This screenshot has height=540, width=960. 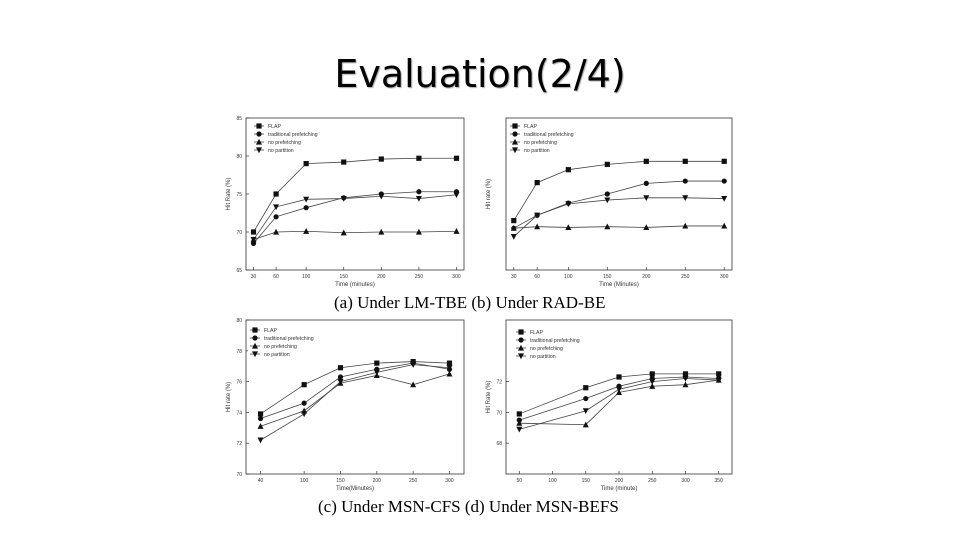 I want to click on caption-top: (a) Under LM-TBE (b) Under RAD-BE, so click(x=470, y=302).